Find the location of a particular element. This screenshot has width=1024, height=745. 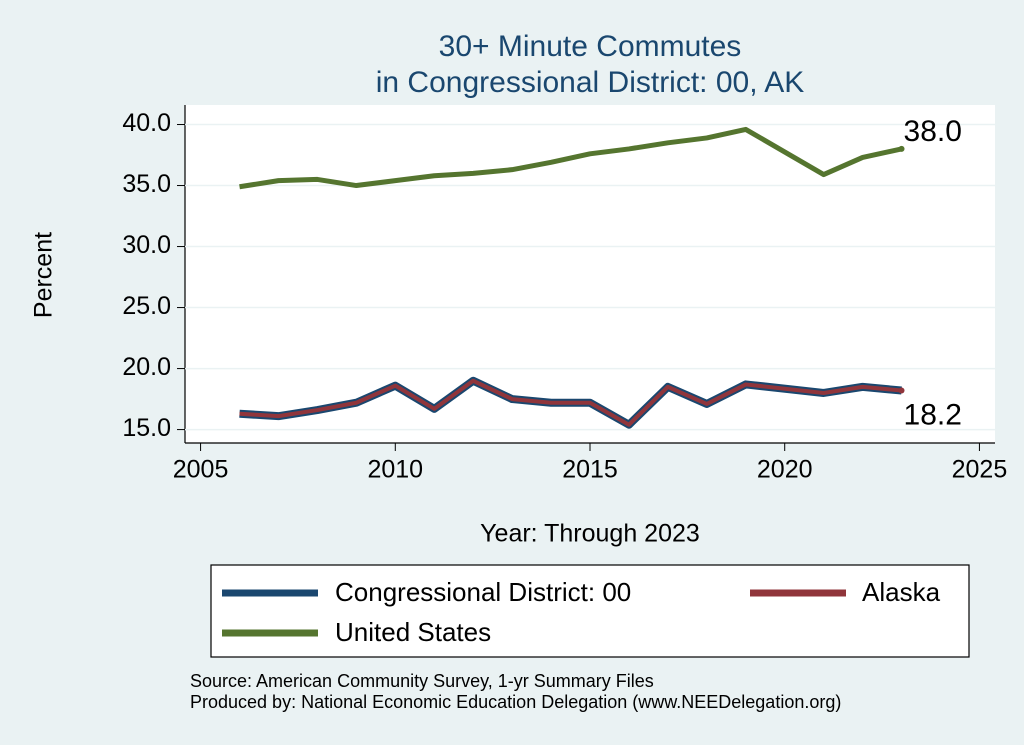

y-tick-label: 25.0 is located at coordinates (146, 306).